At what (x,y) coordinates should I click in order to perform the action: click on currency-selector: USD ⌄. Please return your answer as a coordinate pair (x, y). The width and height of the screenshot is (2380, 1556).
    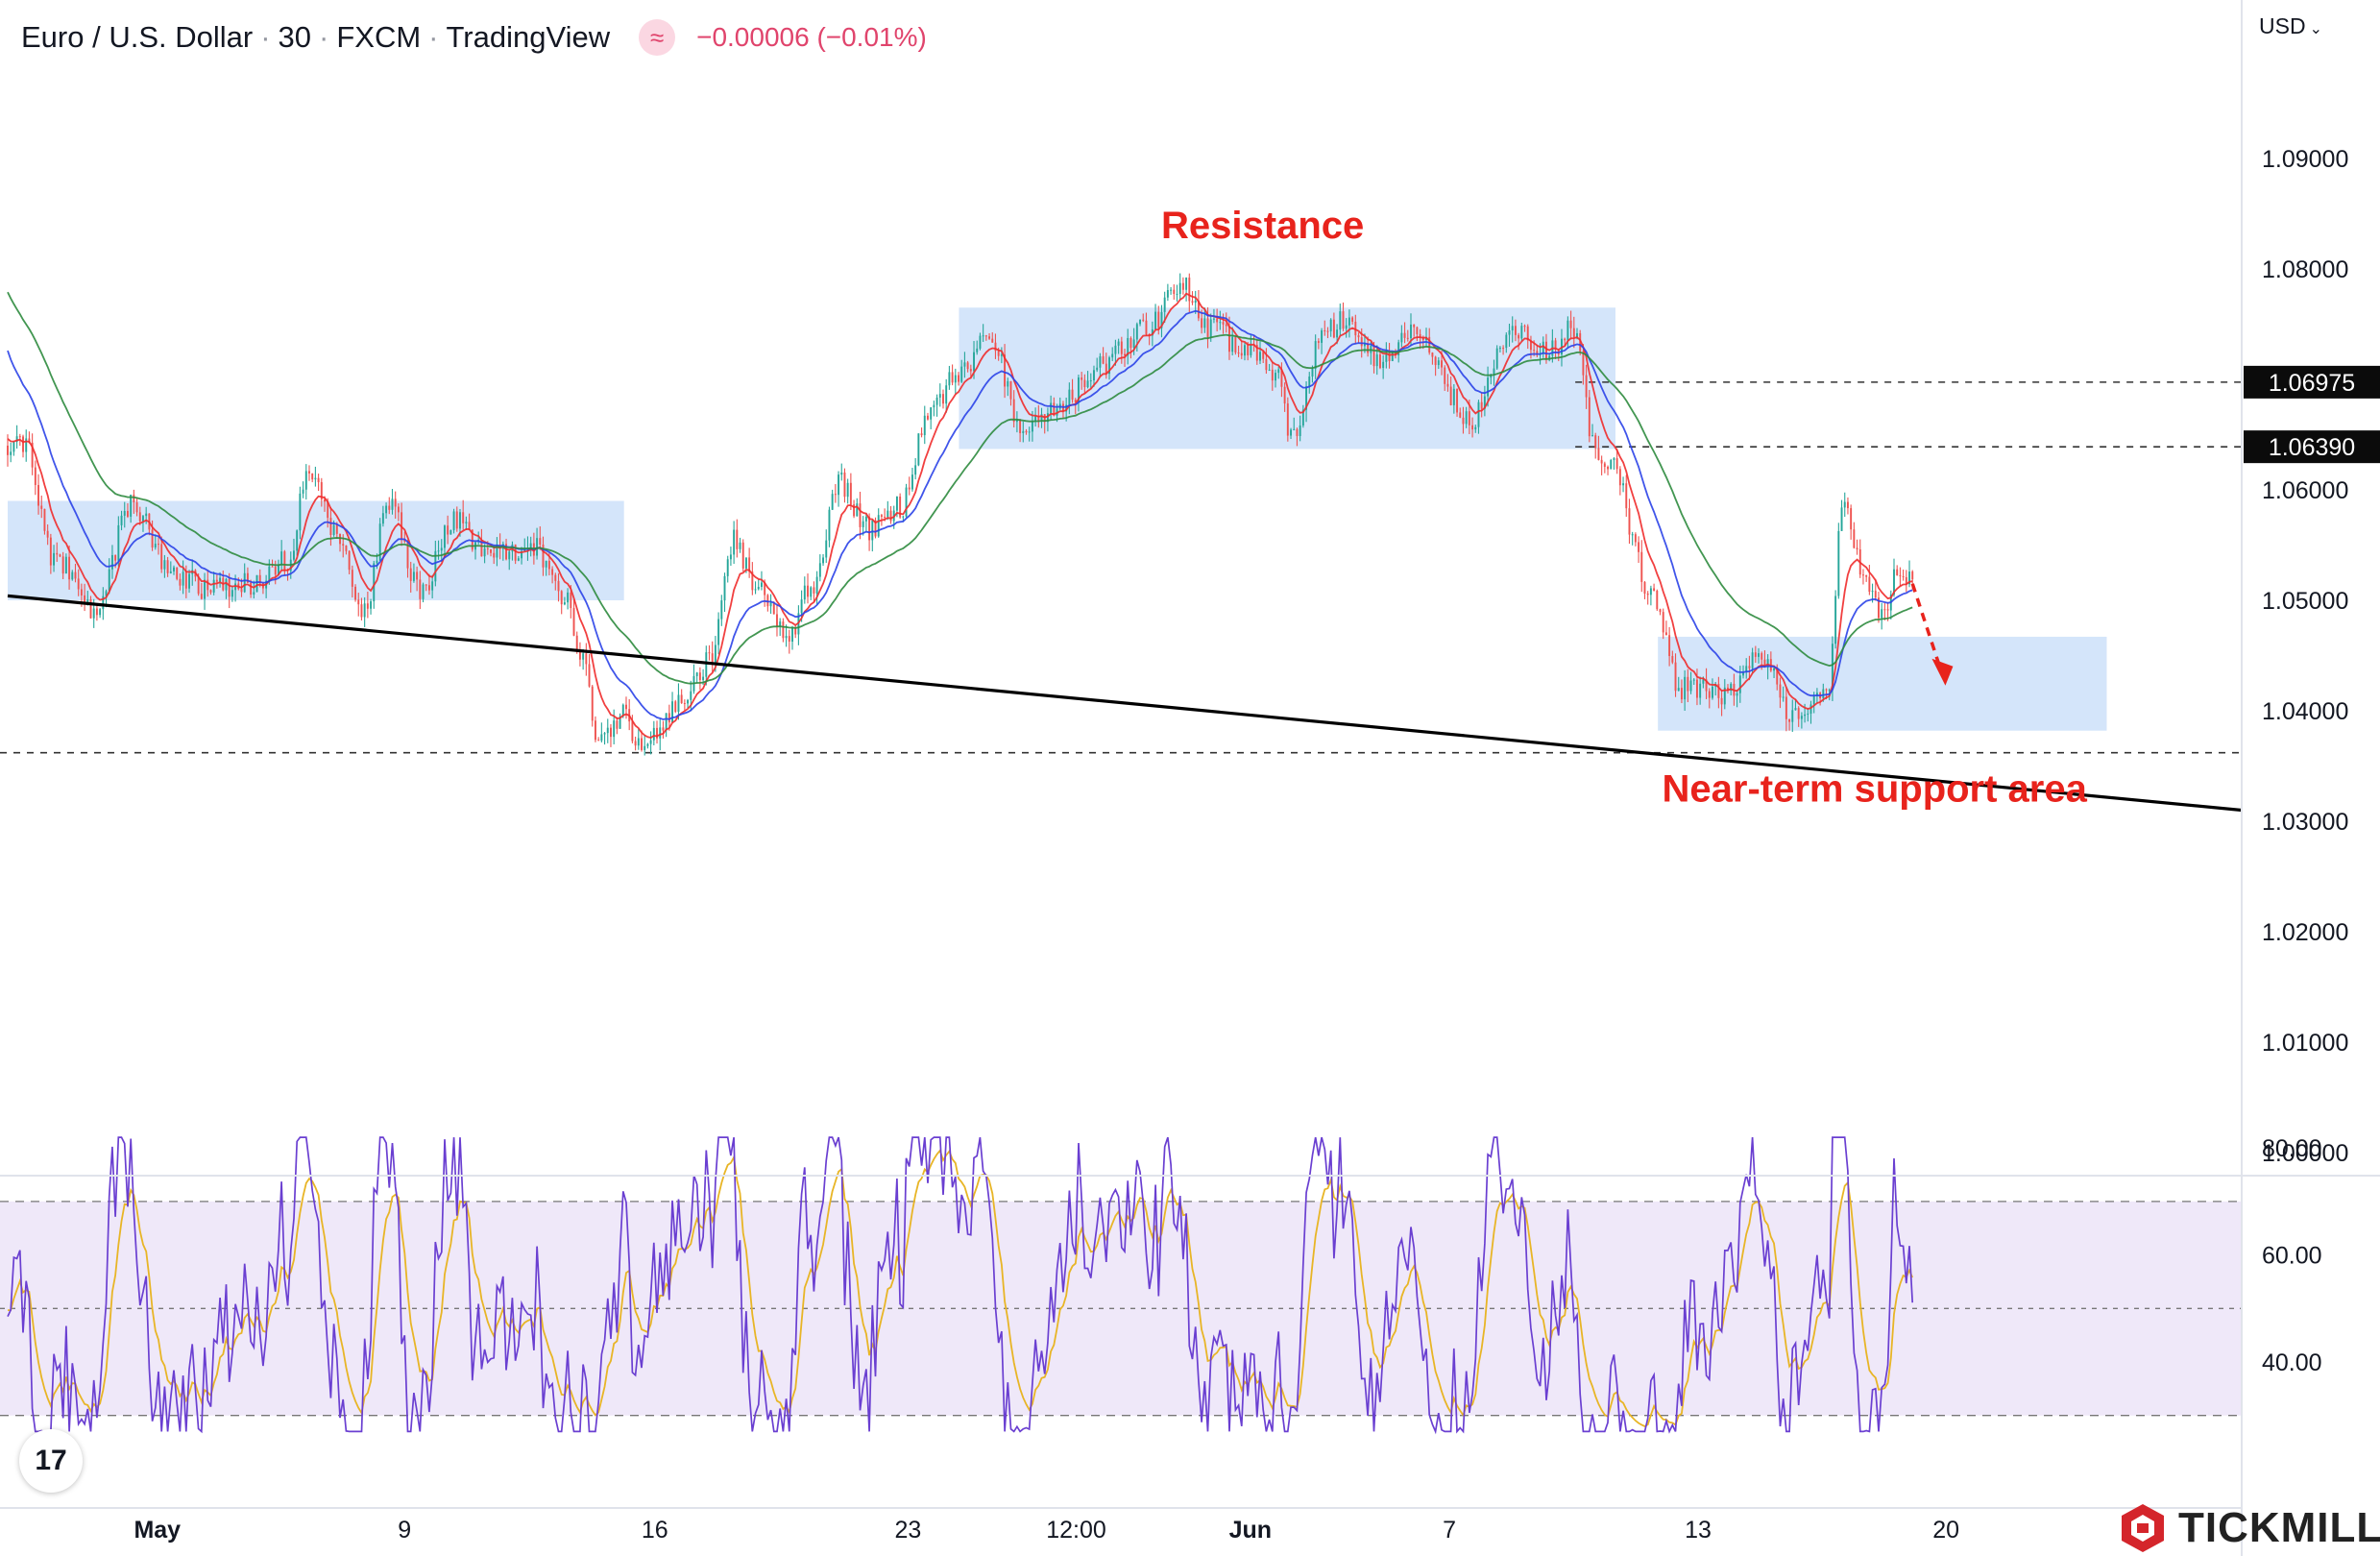
    Looking at the image, I should click on (2291, 26).